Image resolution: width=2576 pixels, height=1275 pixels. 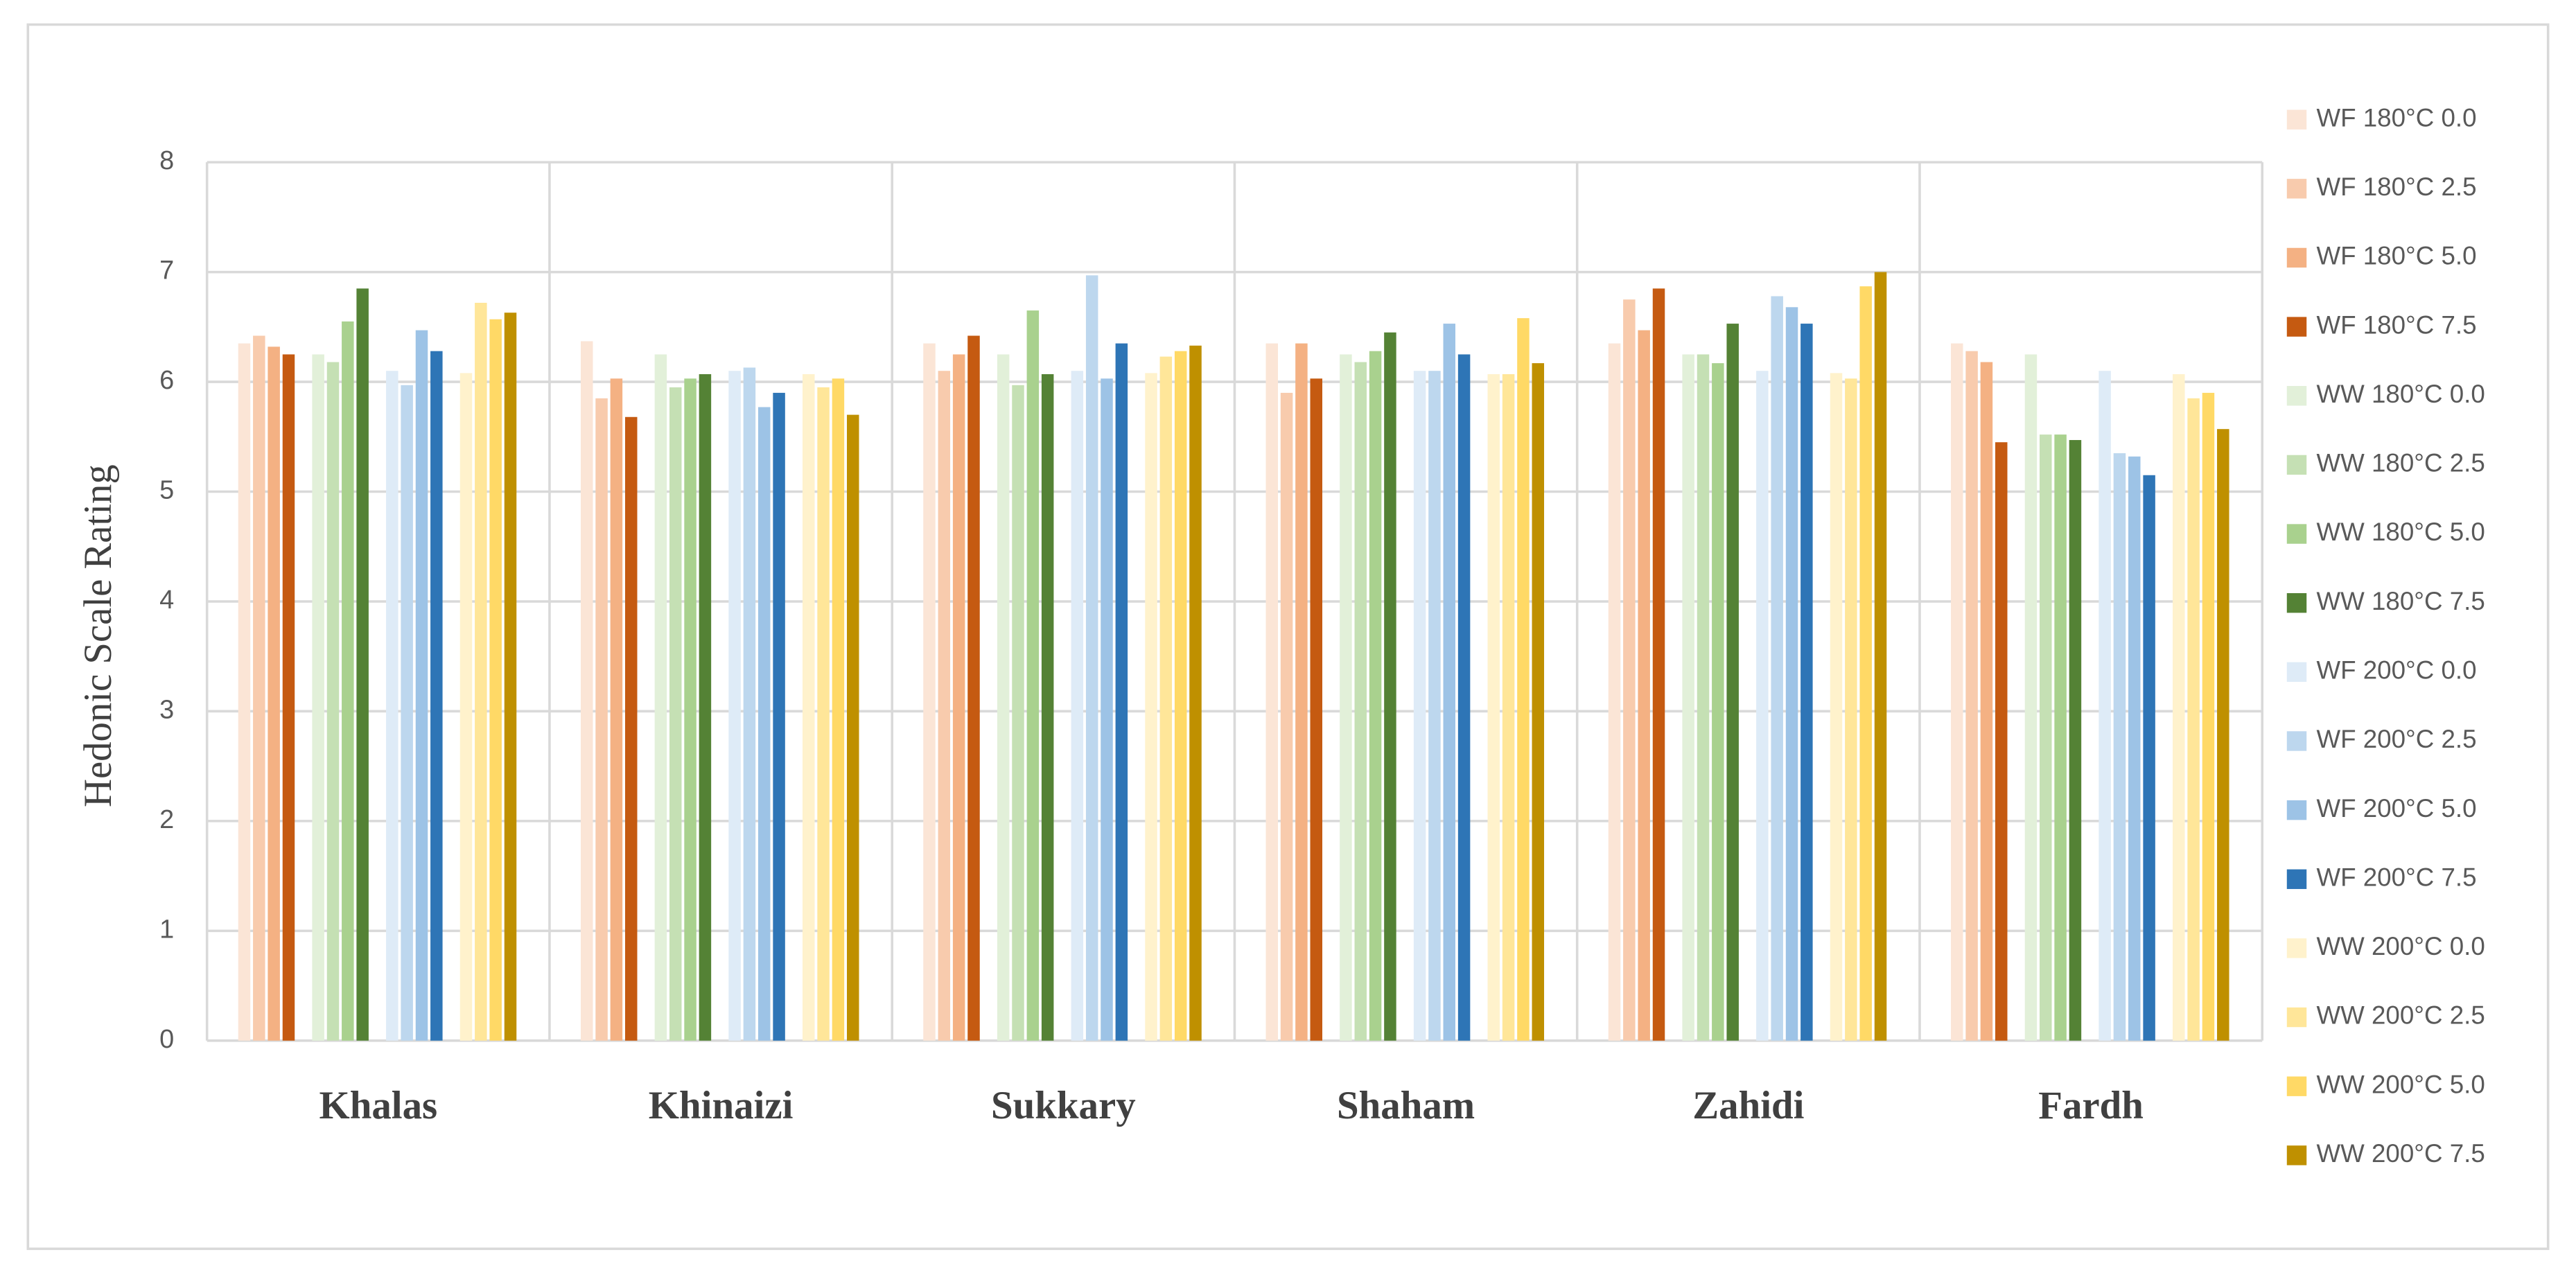 What do you see at coordinates (2396, 670) in the screenshot?
I see `legend-label: WF 200°C 0.0` at bounding box center [2396, 670].